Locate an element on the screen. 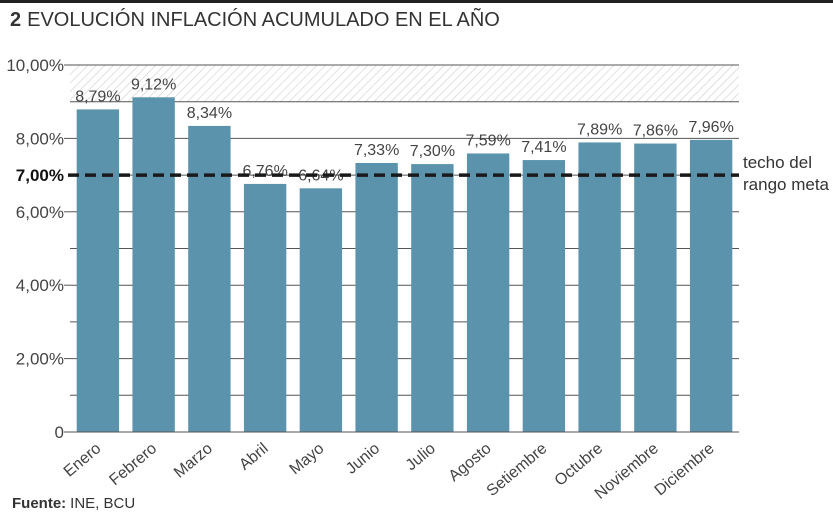 This screenshot has width=833, height=527. x-tick-label: Agosto is located at coordinates (470, 462).